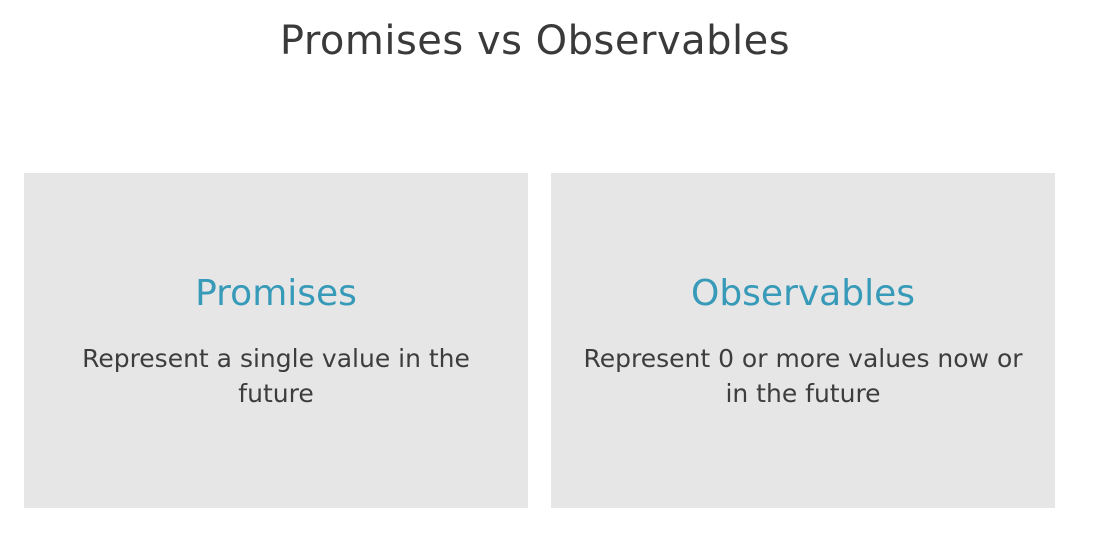  What do you see at coordinates (276, 376) in the screenshot?
I see `promises-description: Represent a single value in the future` at bounding box center [276, 376].